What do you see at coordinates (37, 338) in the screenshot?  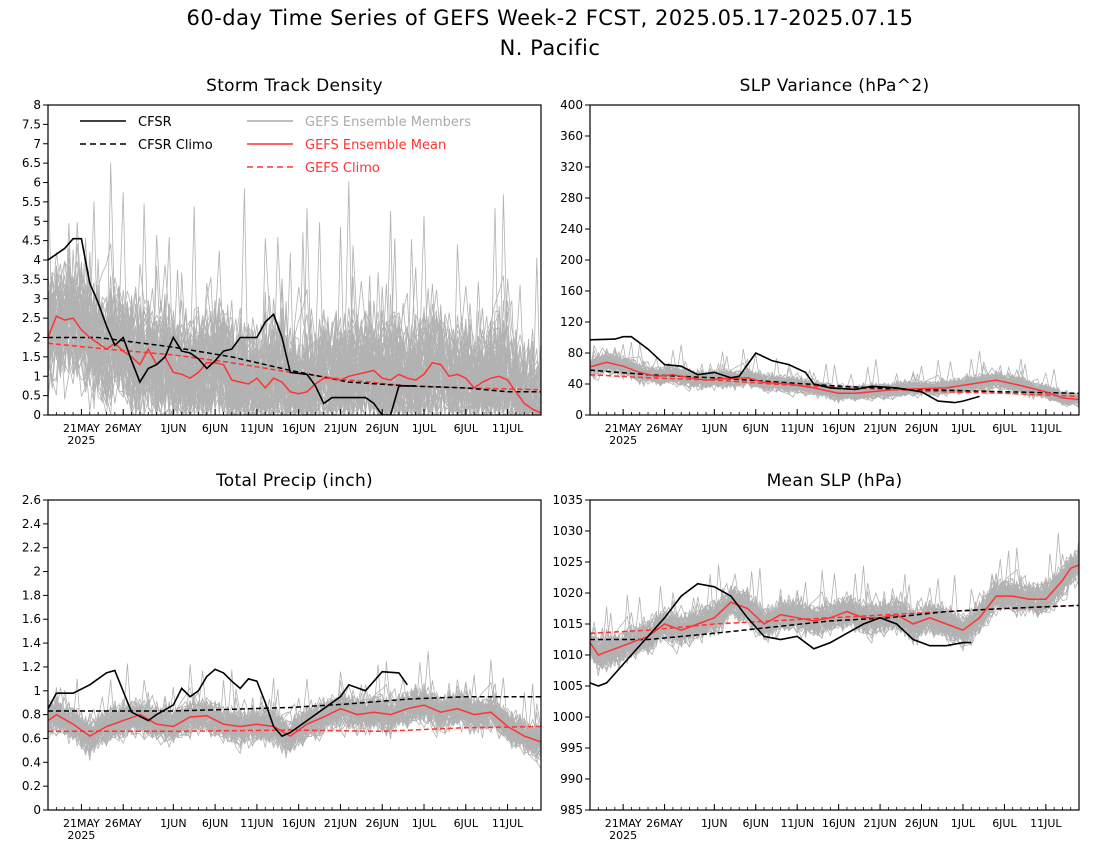 I see `y-tick-label: 2` at bounding box center [37, 338].